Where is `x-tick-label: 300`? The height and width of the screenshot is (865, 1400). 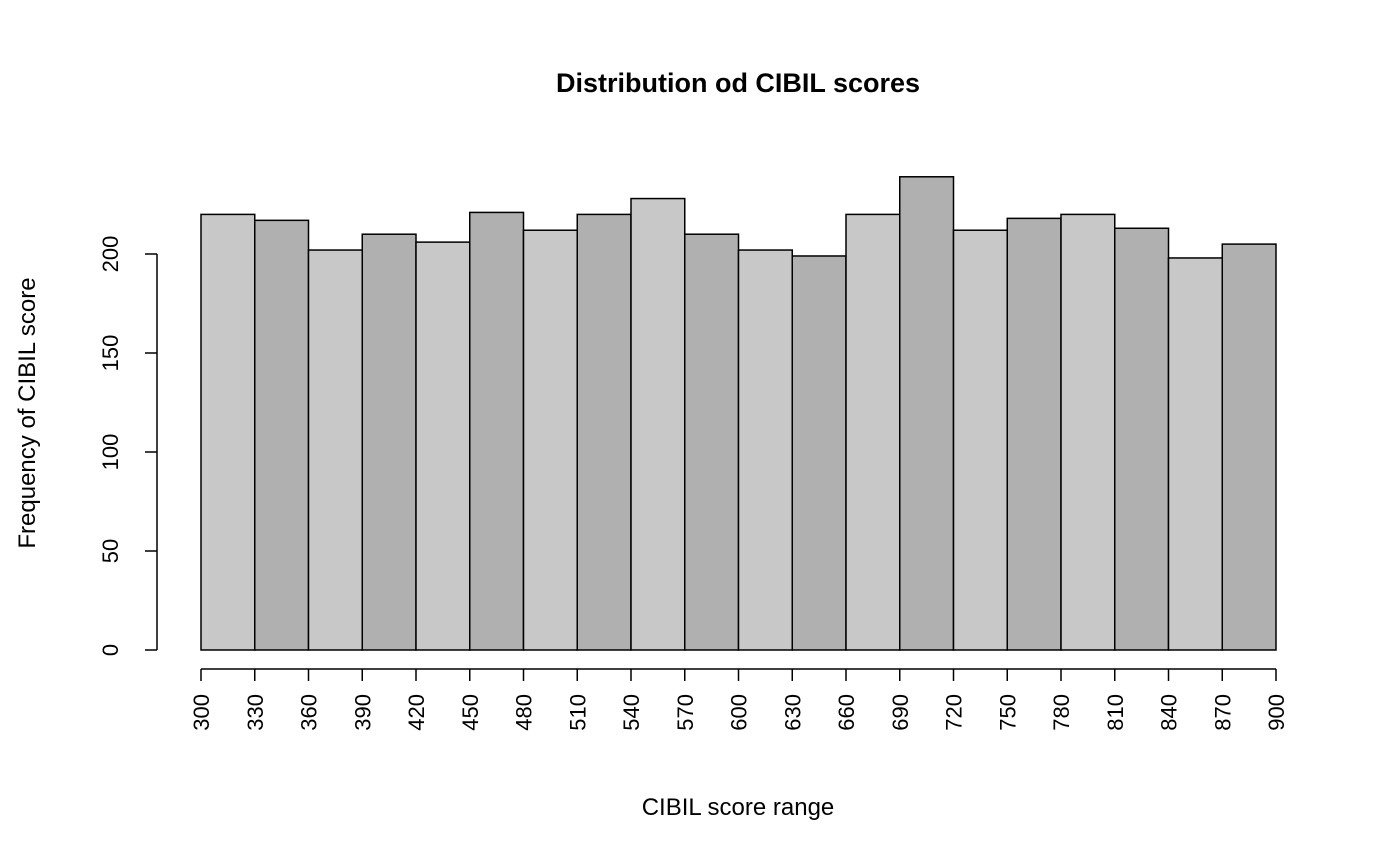
x-tick-label: 300 is located at coordinates (201, 712).